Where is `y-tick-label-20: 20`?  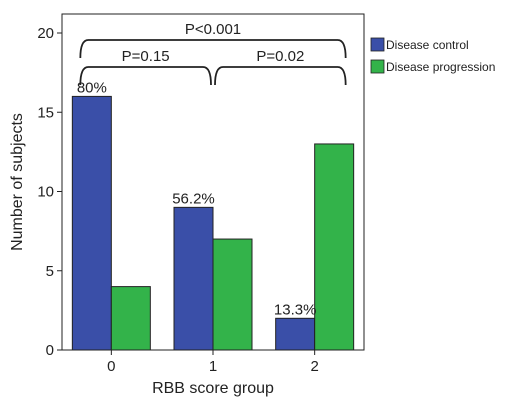
y-tick-label-20: 20 is located at coordinates (45, 33).